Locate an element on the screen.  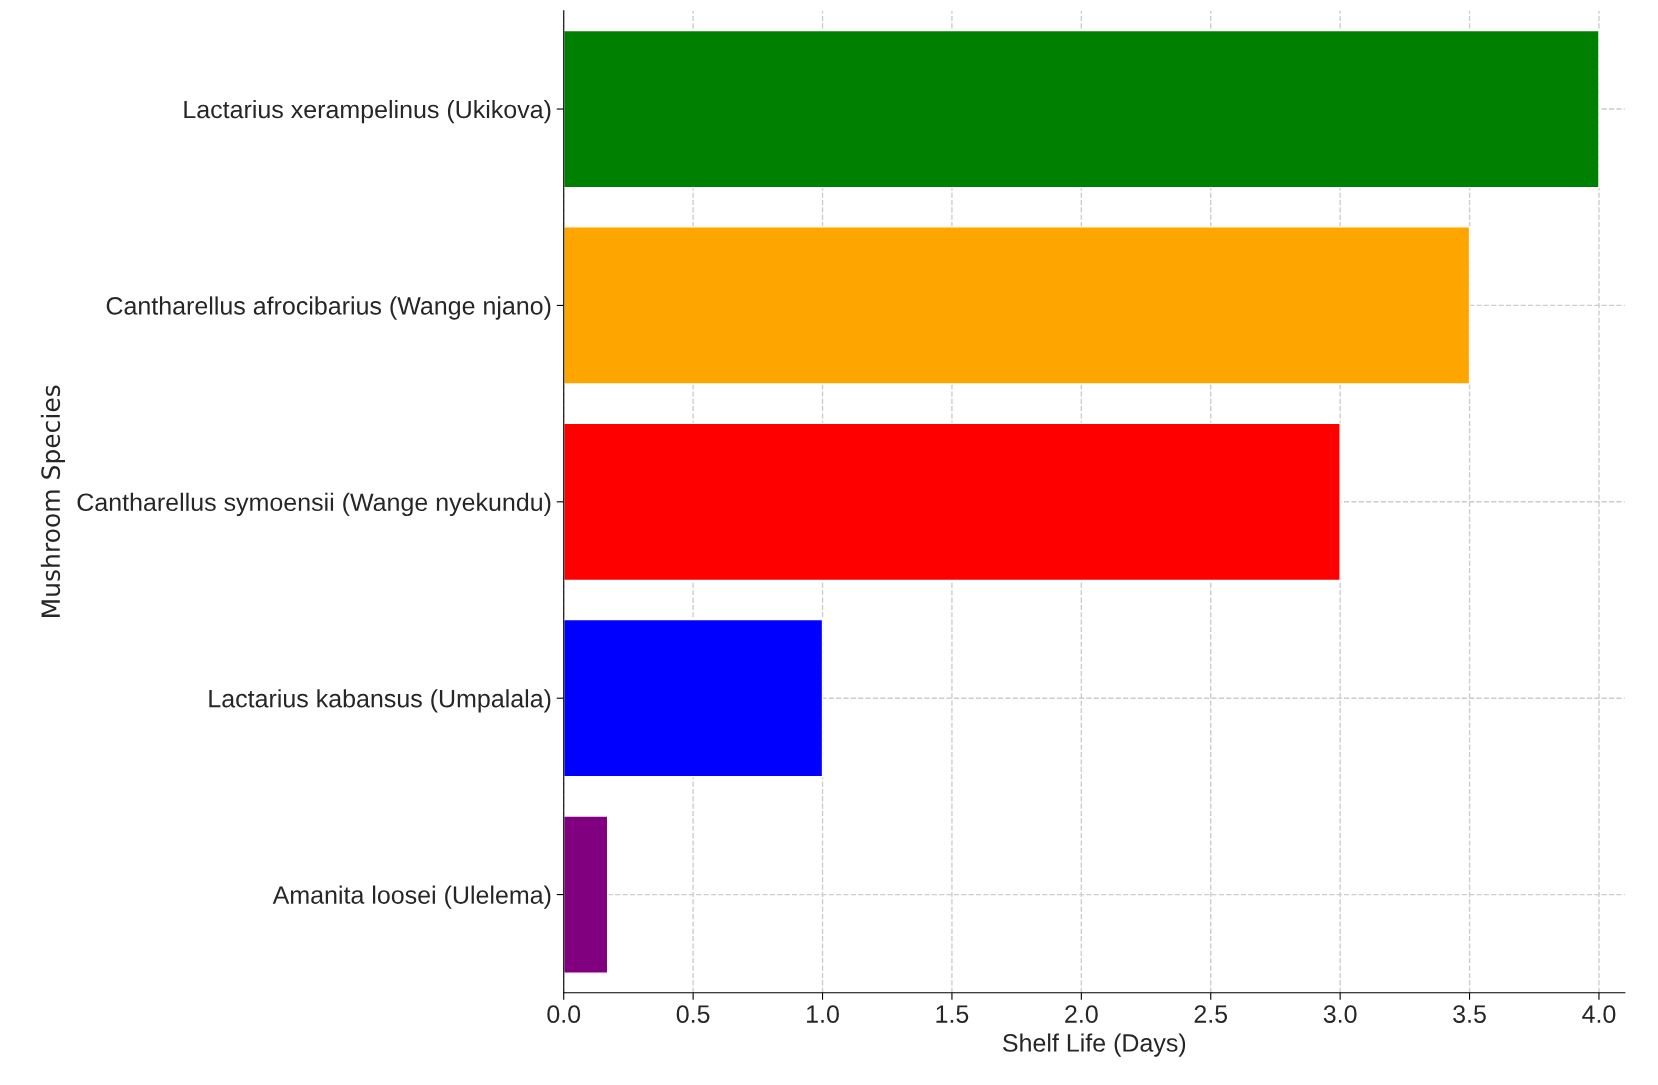
y-tick-label: Lactarius kabansus (Umpalala) is located at coordinates (380, 701).